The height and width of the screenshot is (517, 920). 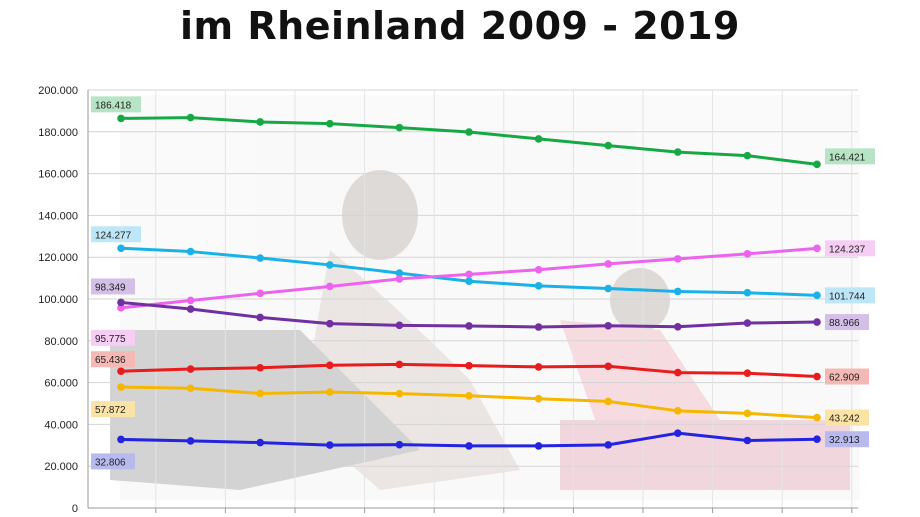 I want to click on y-tick-label: 60.000, so click(x=61, y=384).